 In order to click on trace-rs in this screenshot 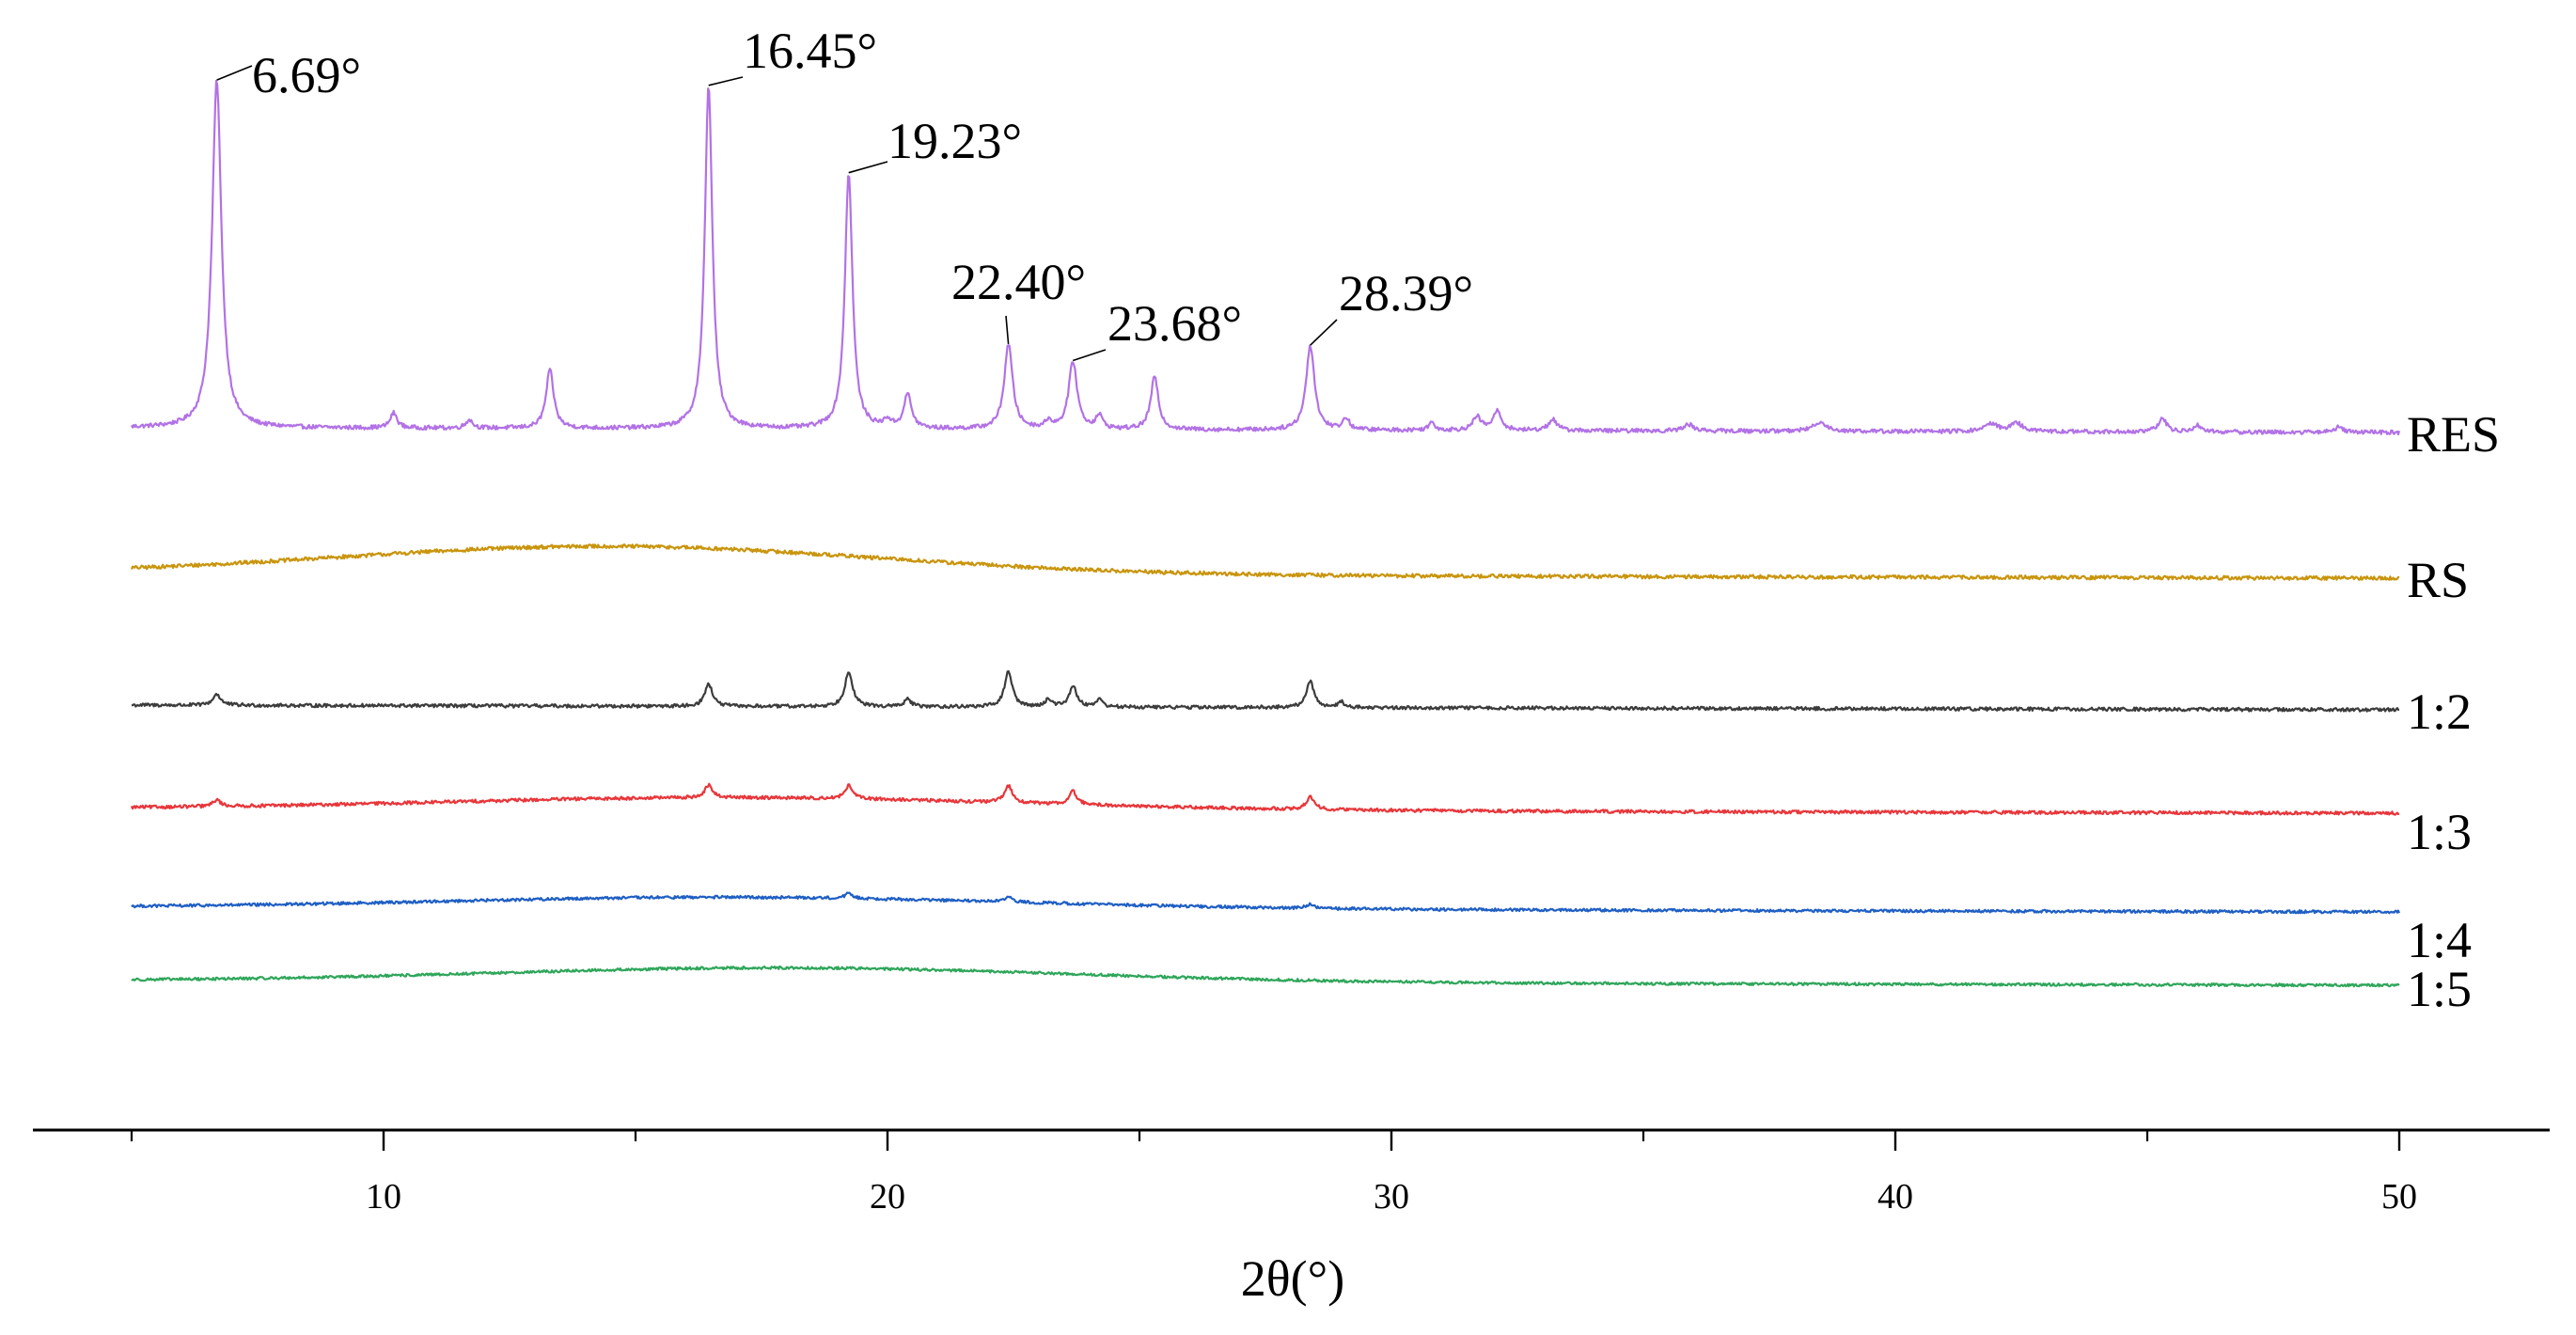, I will do `click(1265, 562)`.